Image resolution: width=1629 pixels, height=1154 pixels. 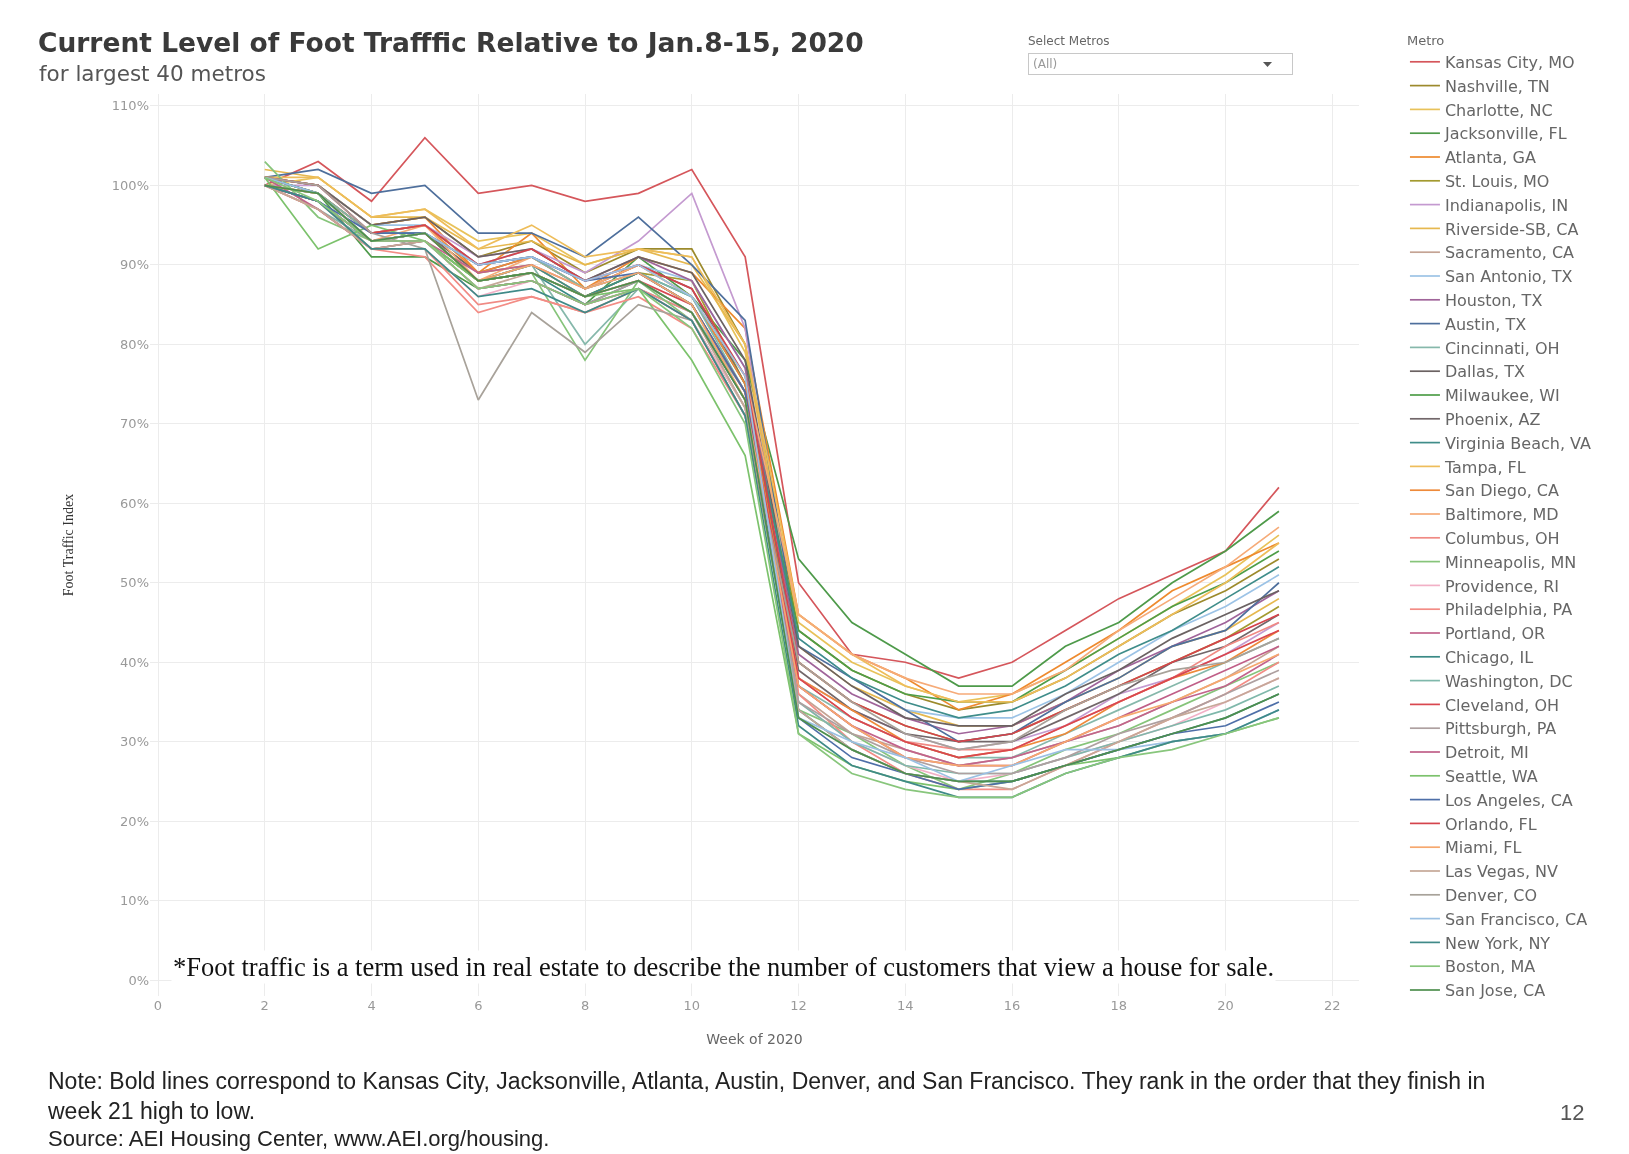 I want to click on x-tick-label: 2, so click(x=264, y=1005).